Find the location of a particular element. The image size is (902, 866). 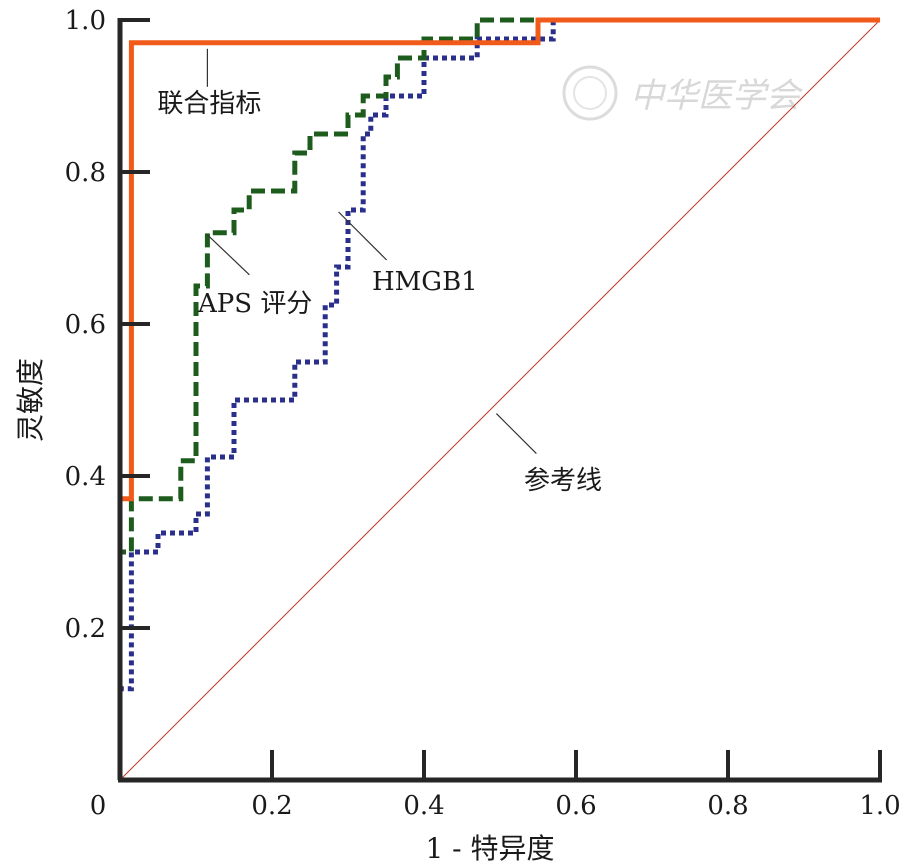

y-axis-title: 灵敏度 is located at coordinates (30, 400).